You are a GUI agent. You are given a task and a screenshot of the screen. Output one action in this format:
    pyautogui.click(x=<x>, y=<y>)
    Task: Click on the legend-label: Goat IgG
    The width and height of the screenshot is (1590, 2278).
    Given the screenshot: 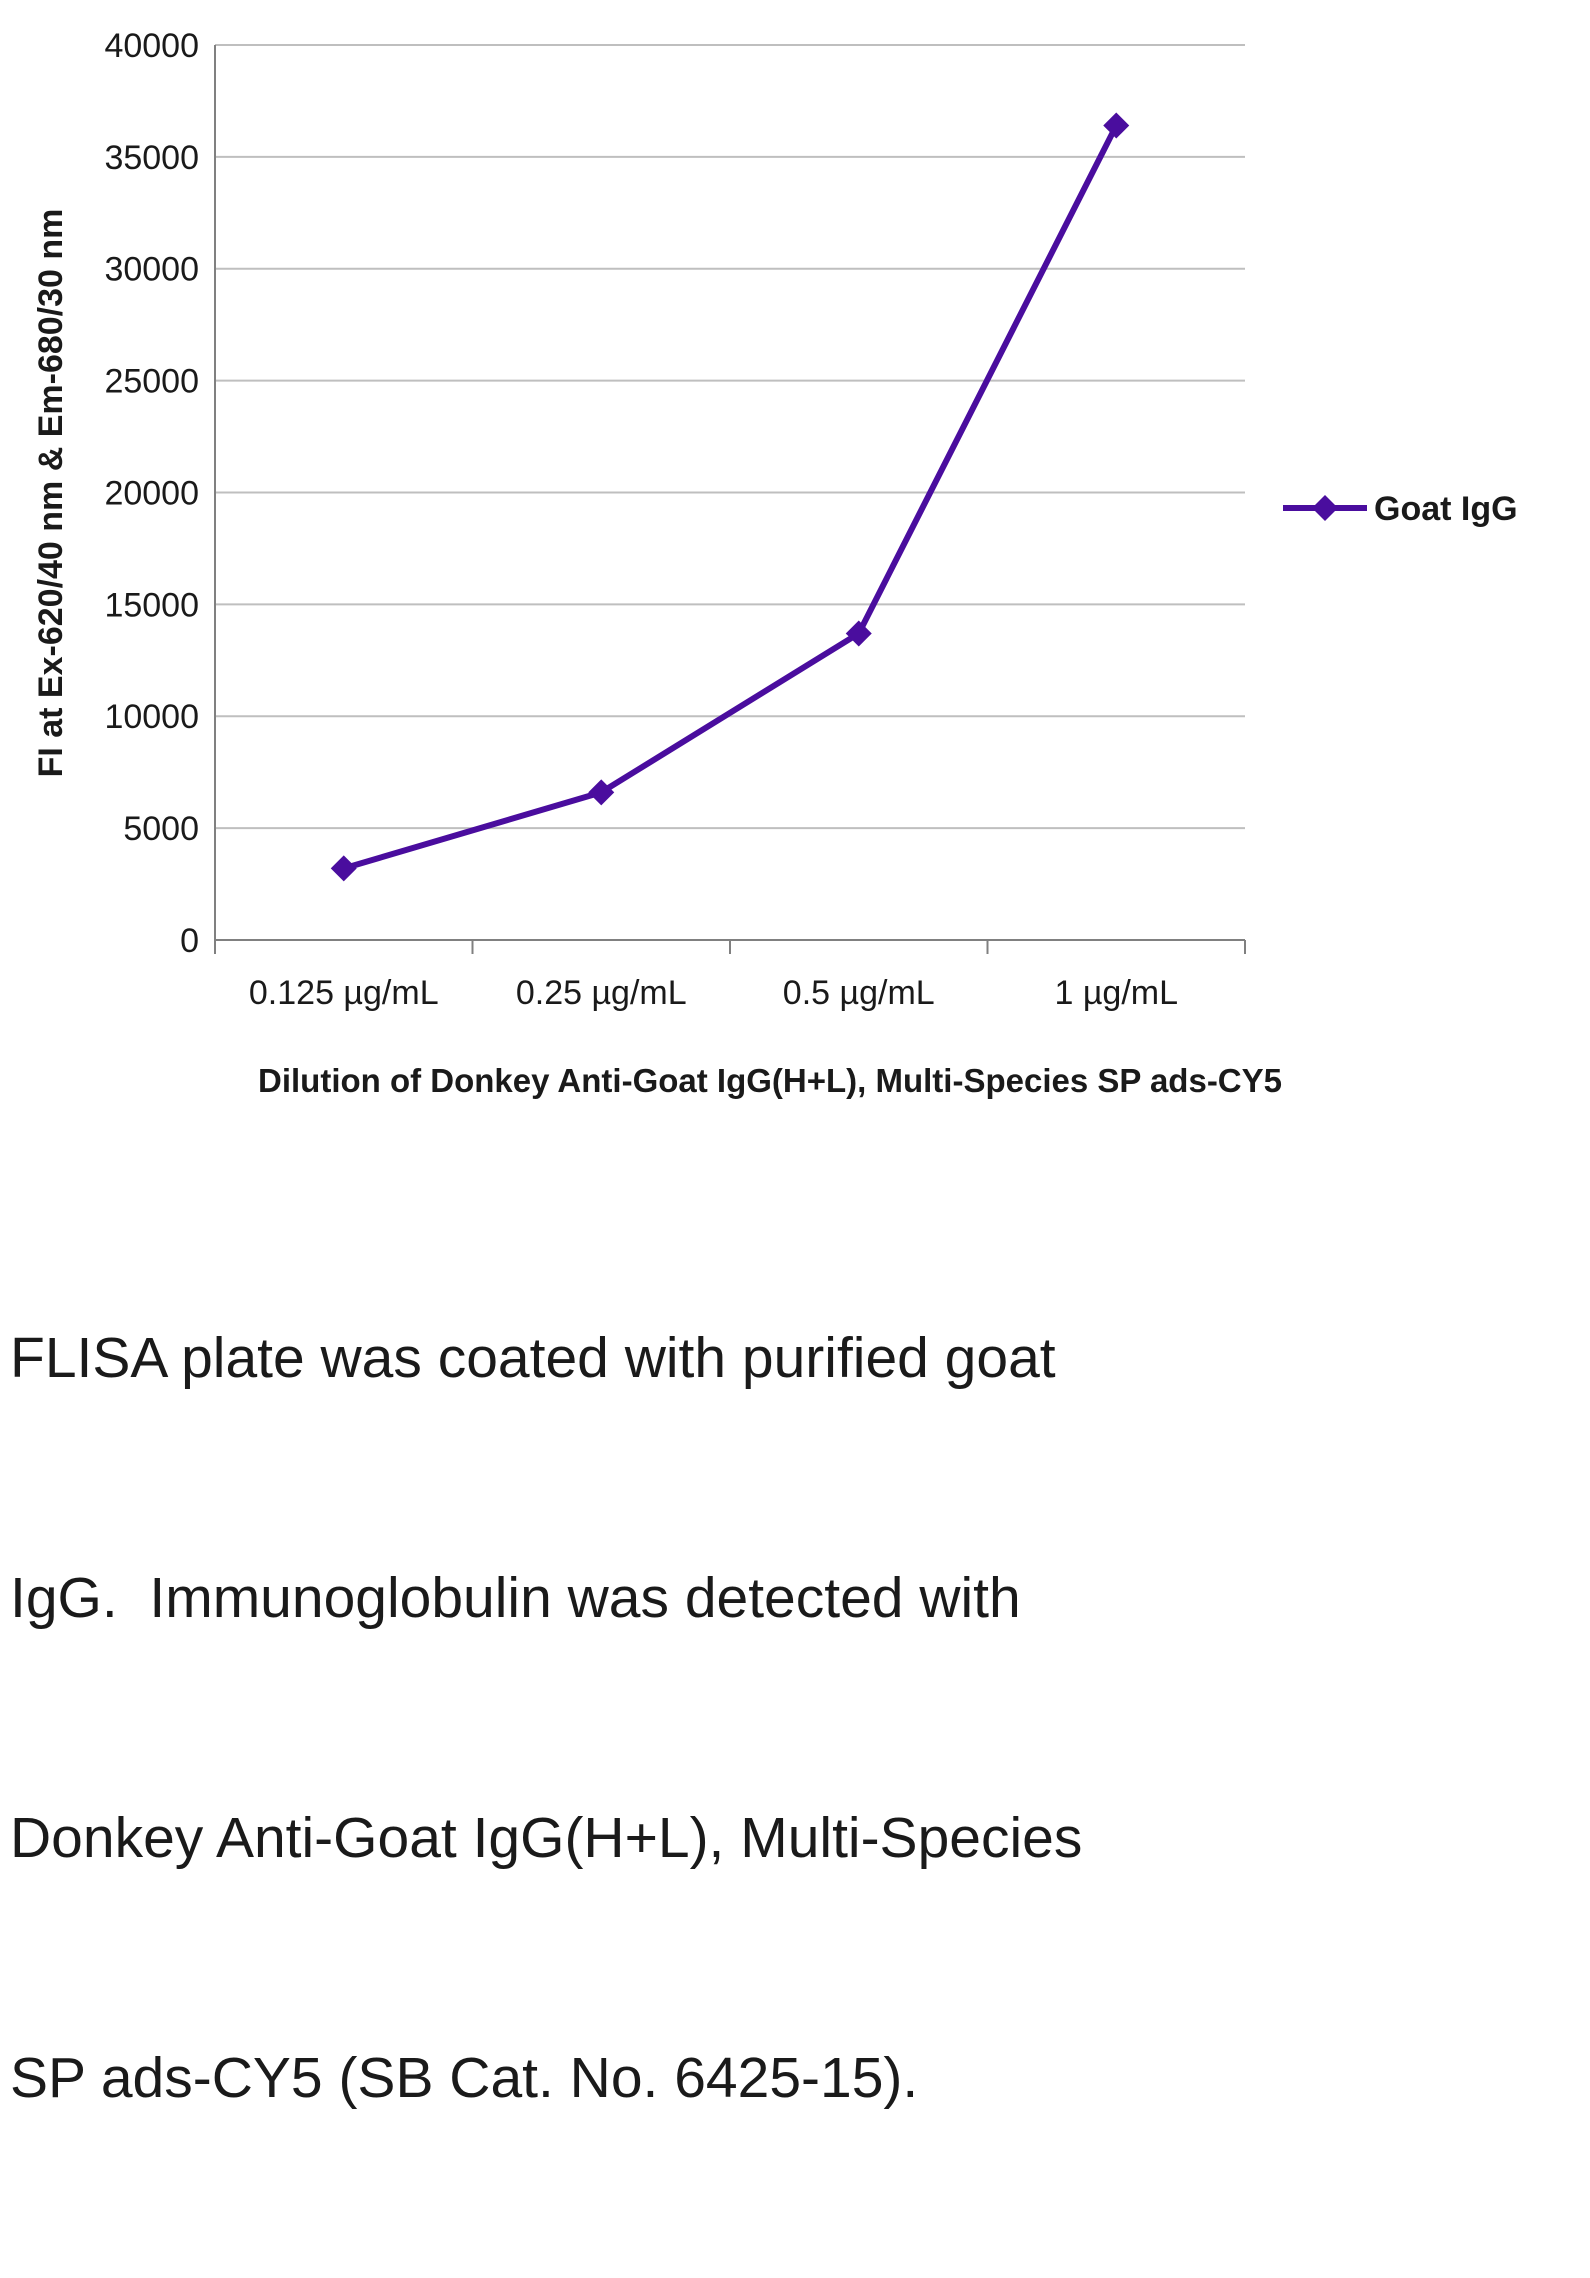 What is the action you would take?
    pyautogui.click(x=1446, y=509)
    